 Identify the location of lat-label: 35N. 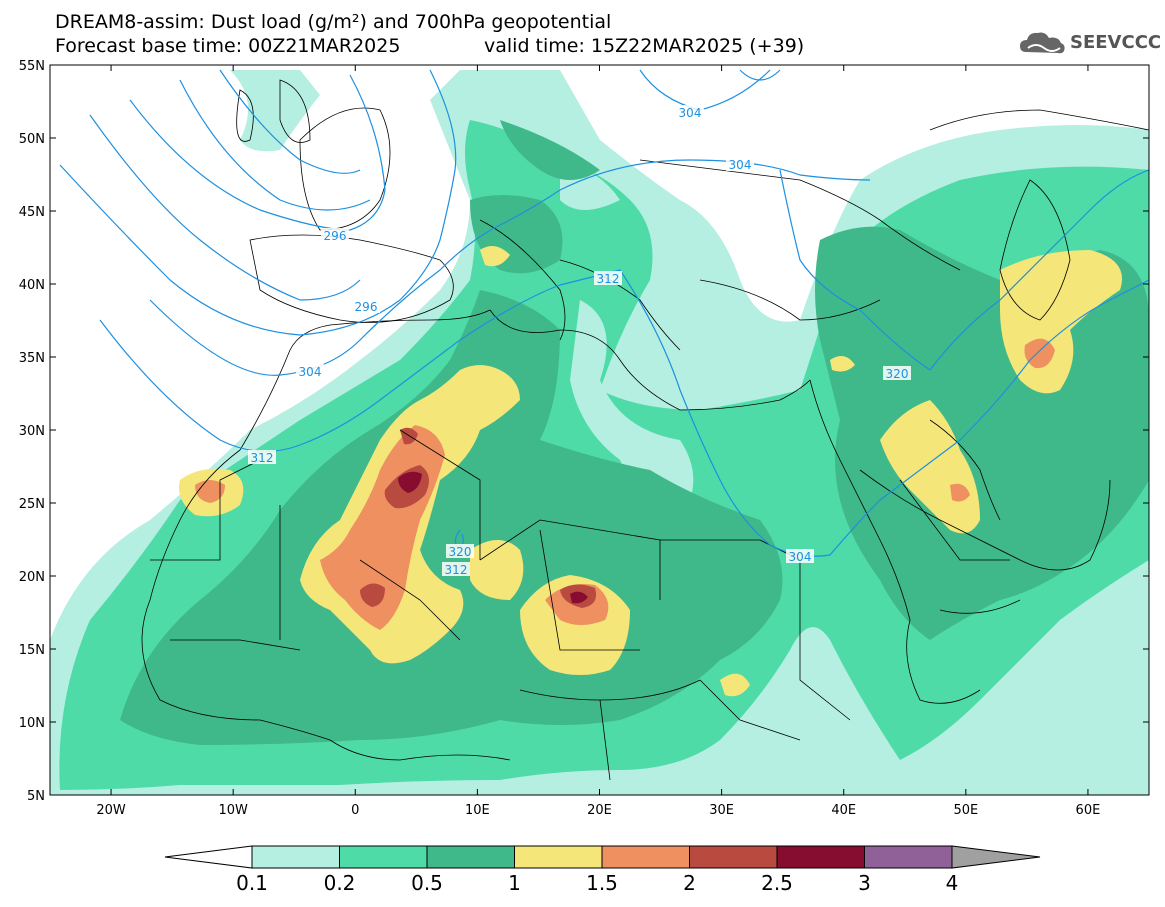
(32, 358).